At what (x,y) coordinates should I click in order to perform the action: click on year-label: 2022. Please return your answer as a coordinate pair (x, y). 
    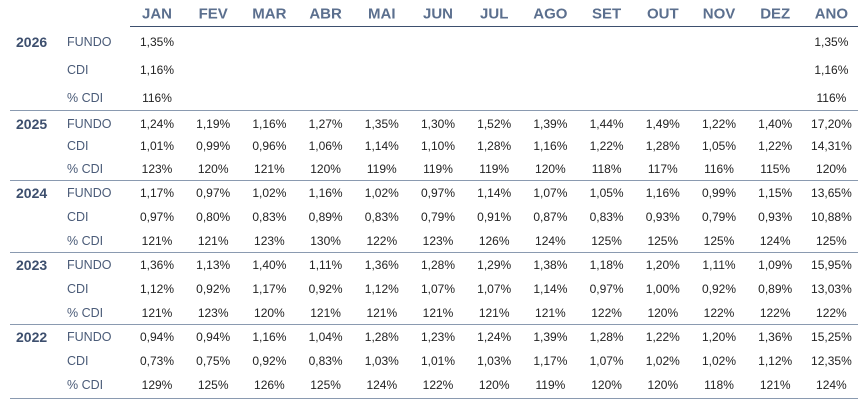
    Looking at the image, I should click on (32, 337).